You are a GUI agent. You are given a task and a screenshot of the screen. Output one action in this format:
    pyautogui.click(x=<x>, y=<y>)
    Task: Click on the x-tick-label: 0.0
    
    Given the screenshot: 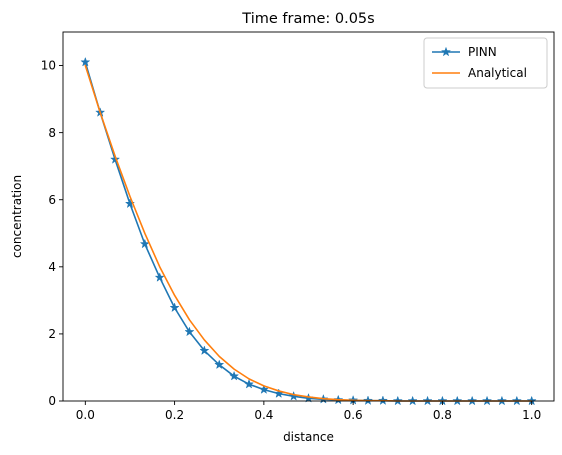 What is the action you would take?
    pyautogui.click(x=85, y=415)
    